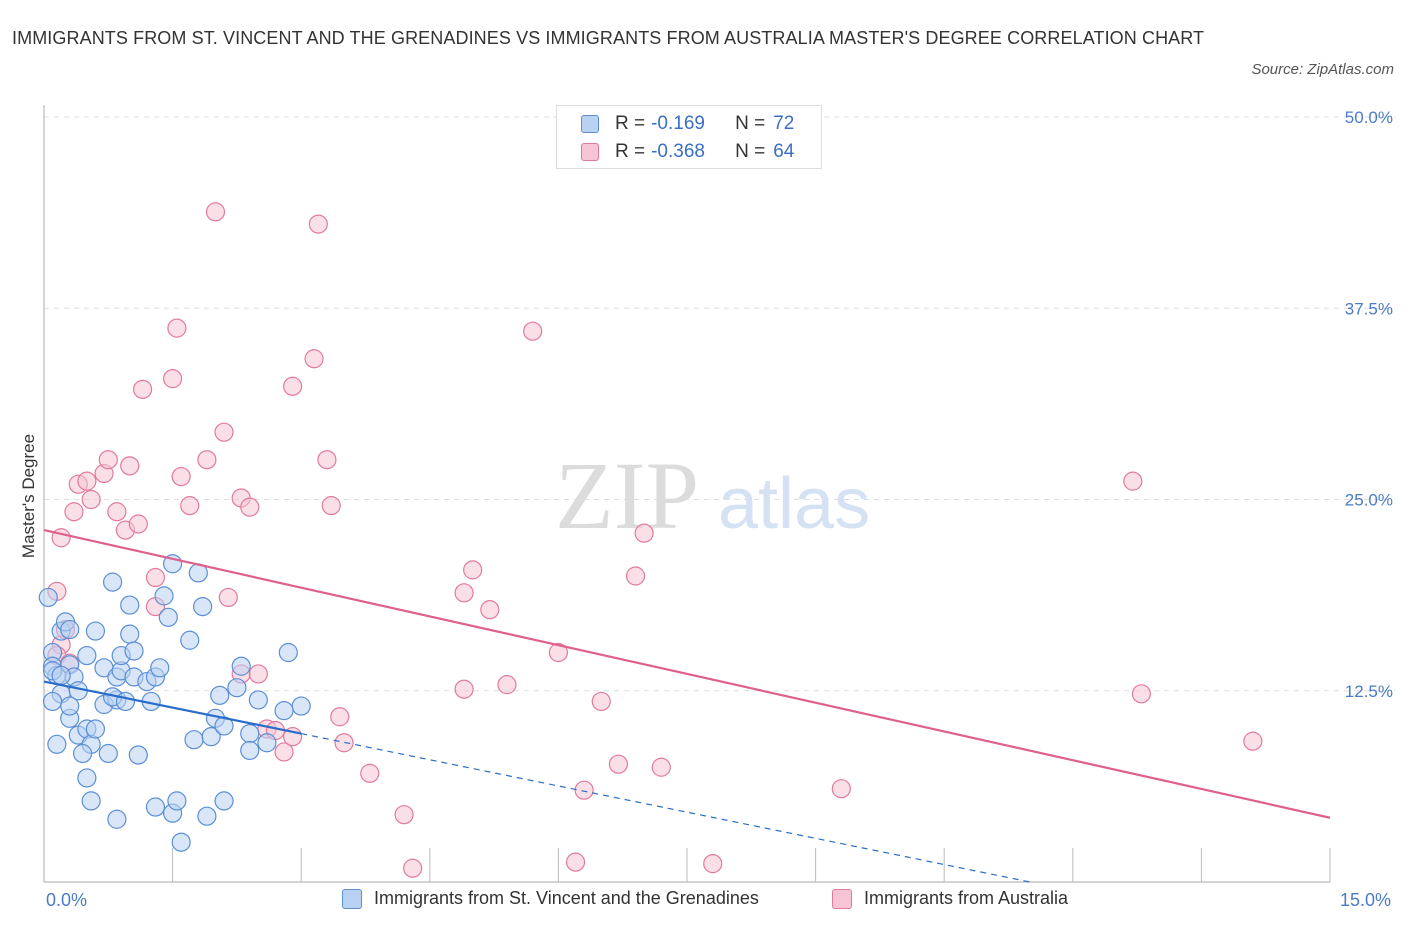 The height and width of the screenshot is (930, 1406). I want to click on chart-source: Source: ZipAtlas.com, so click(1322, 69).